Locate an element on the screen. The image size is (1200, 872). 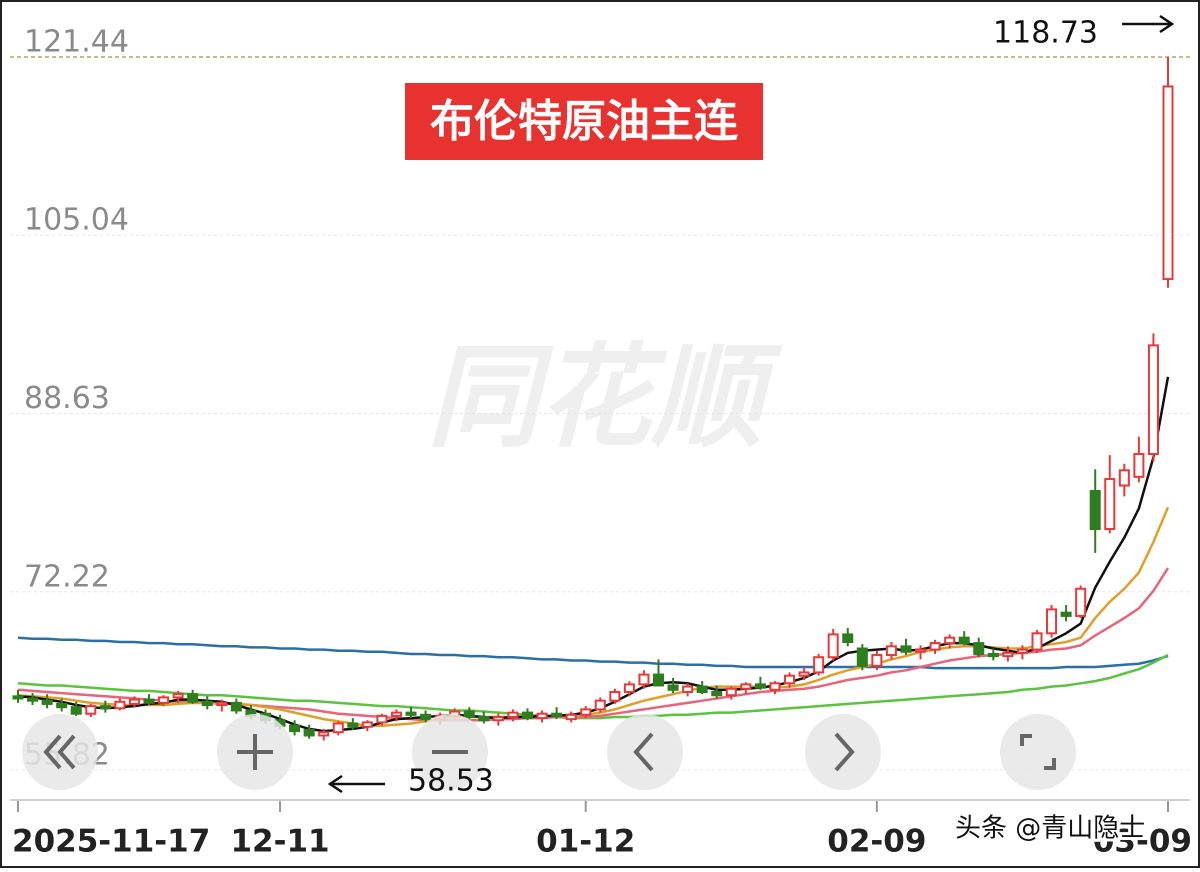
annotation-label: 118.73 is located at coordinates (1045, 33).